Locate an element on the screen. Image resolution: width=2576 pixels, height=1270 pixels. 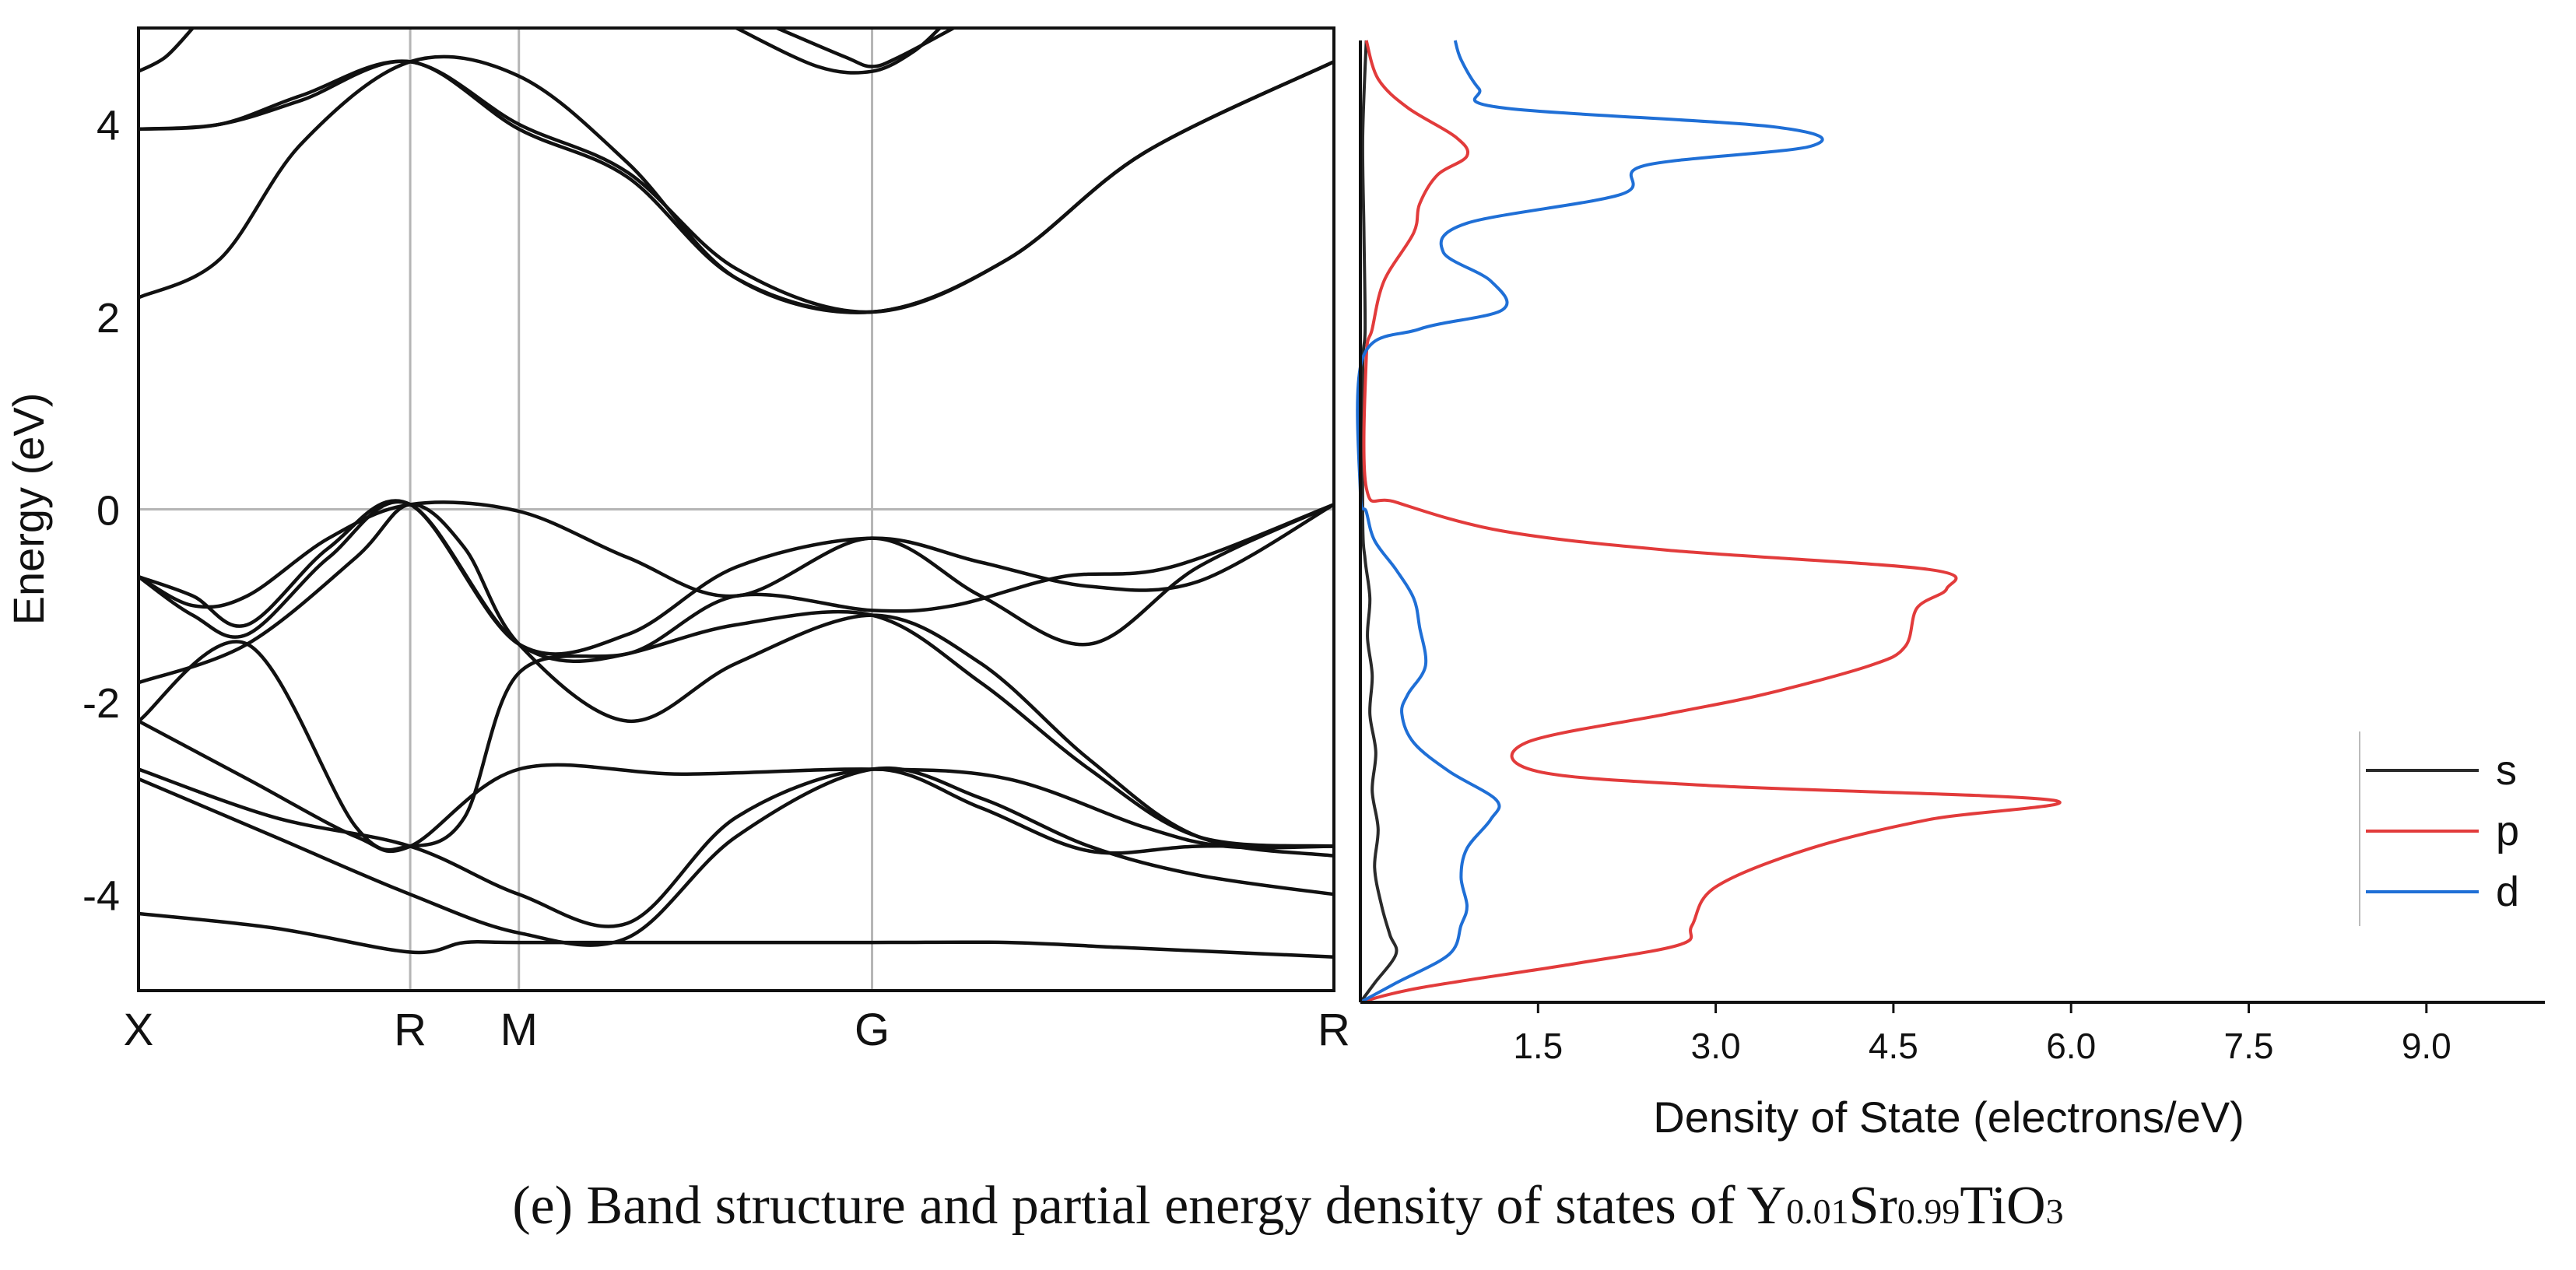
legend-label-d: d is located at coordinates (2508, 891).